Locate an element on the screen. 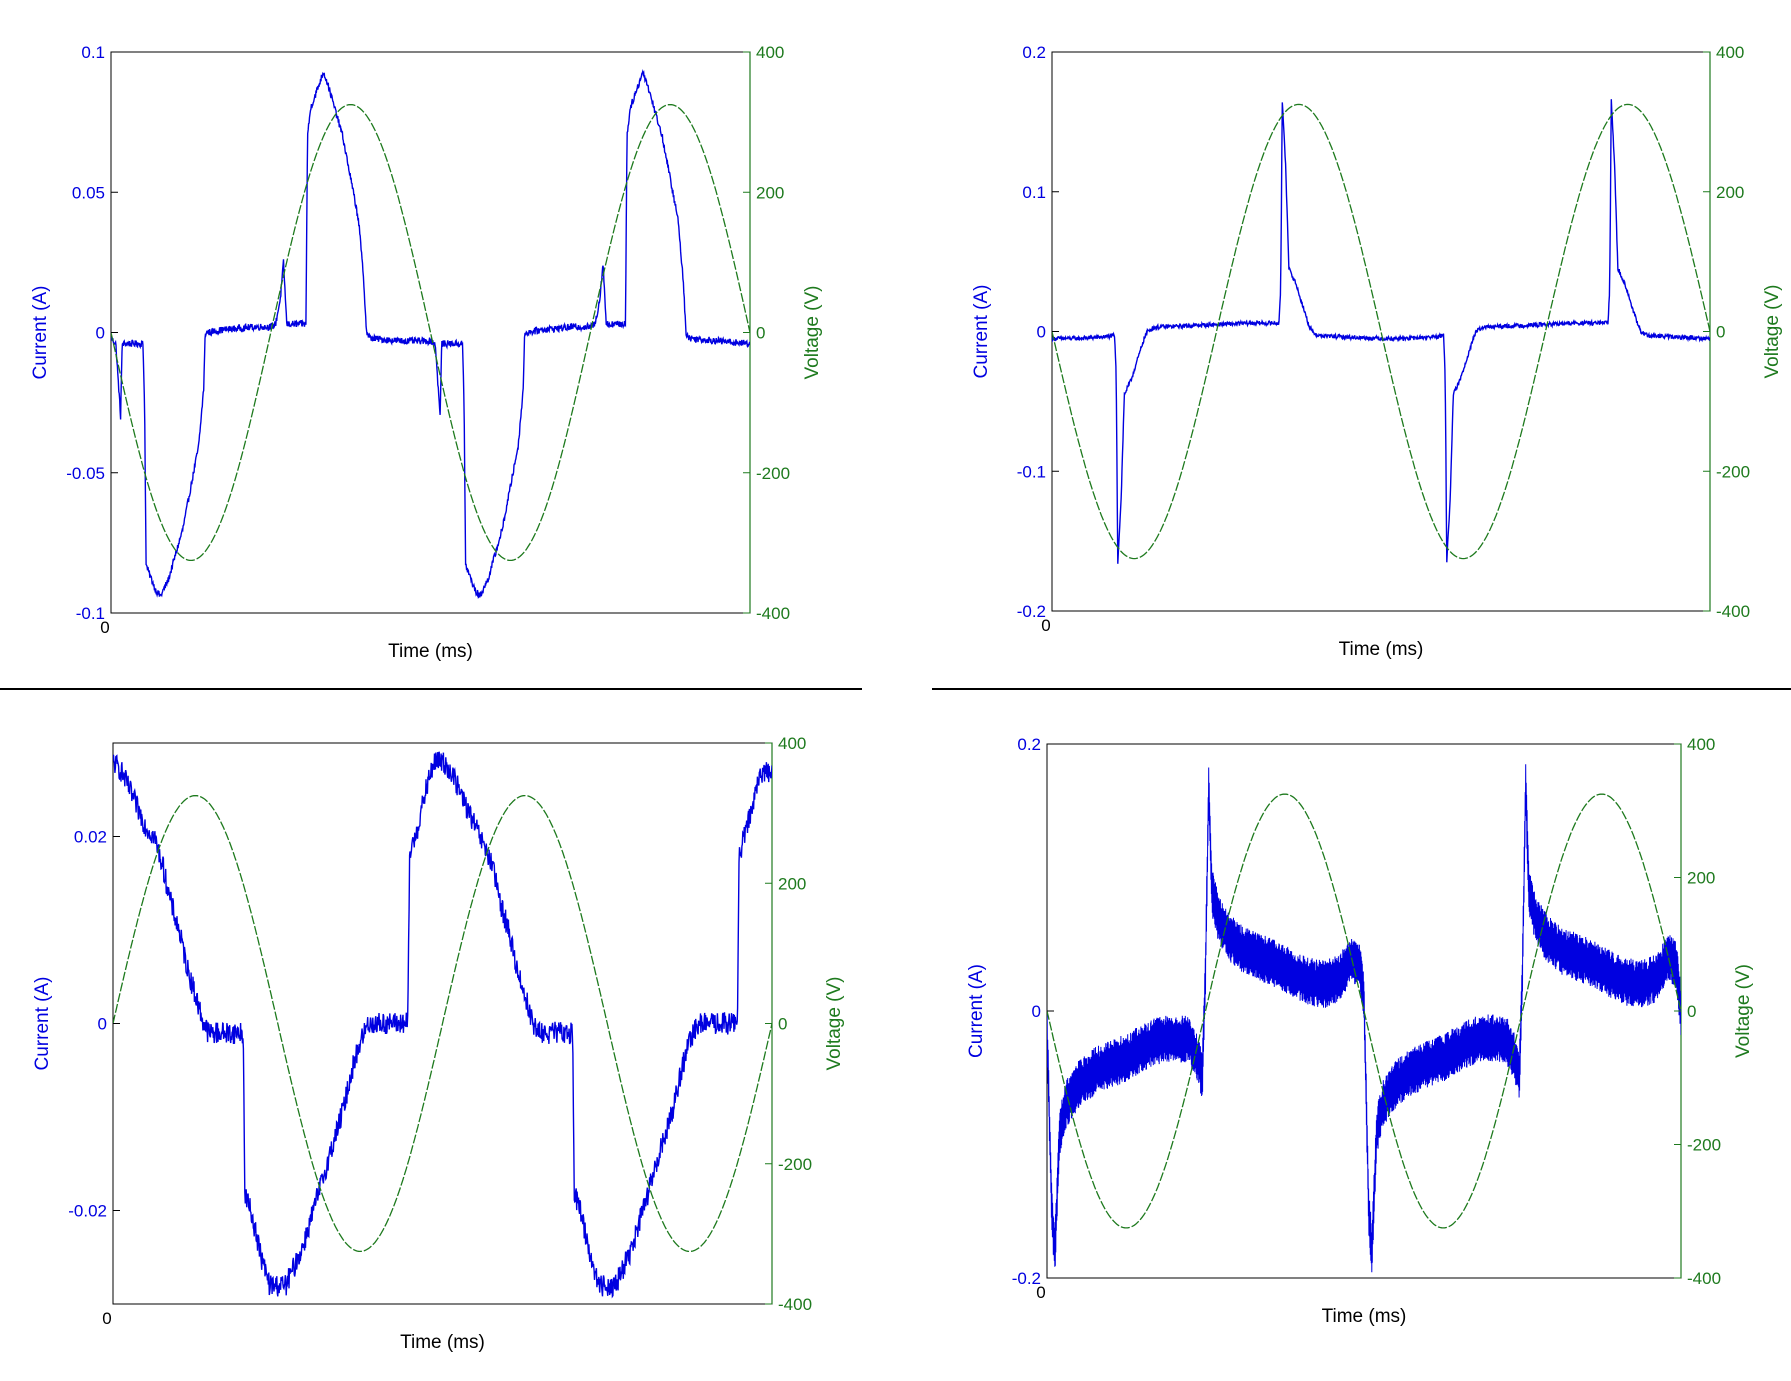  left-tick-label: -0.05 is located at coordinates (85, 473).